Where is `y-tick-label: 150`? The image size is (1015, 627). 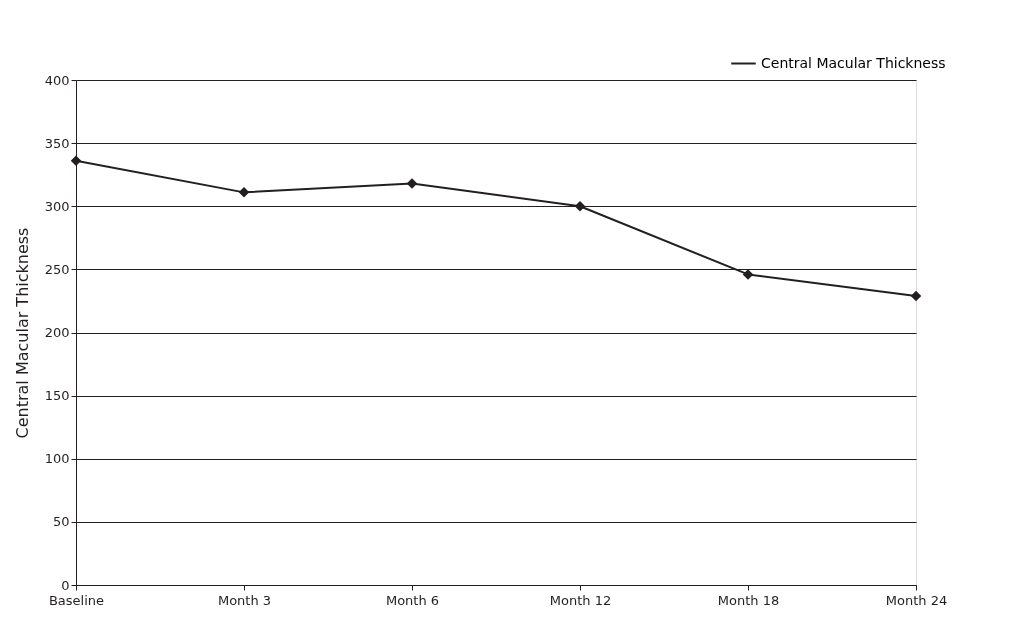
y-tick-label: 150 is located at coordinates (57, 396).